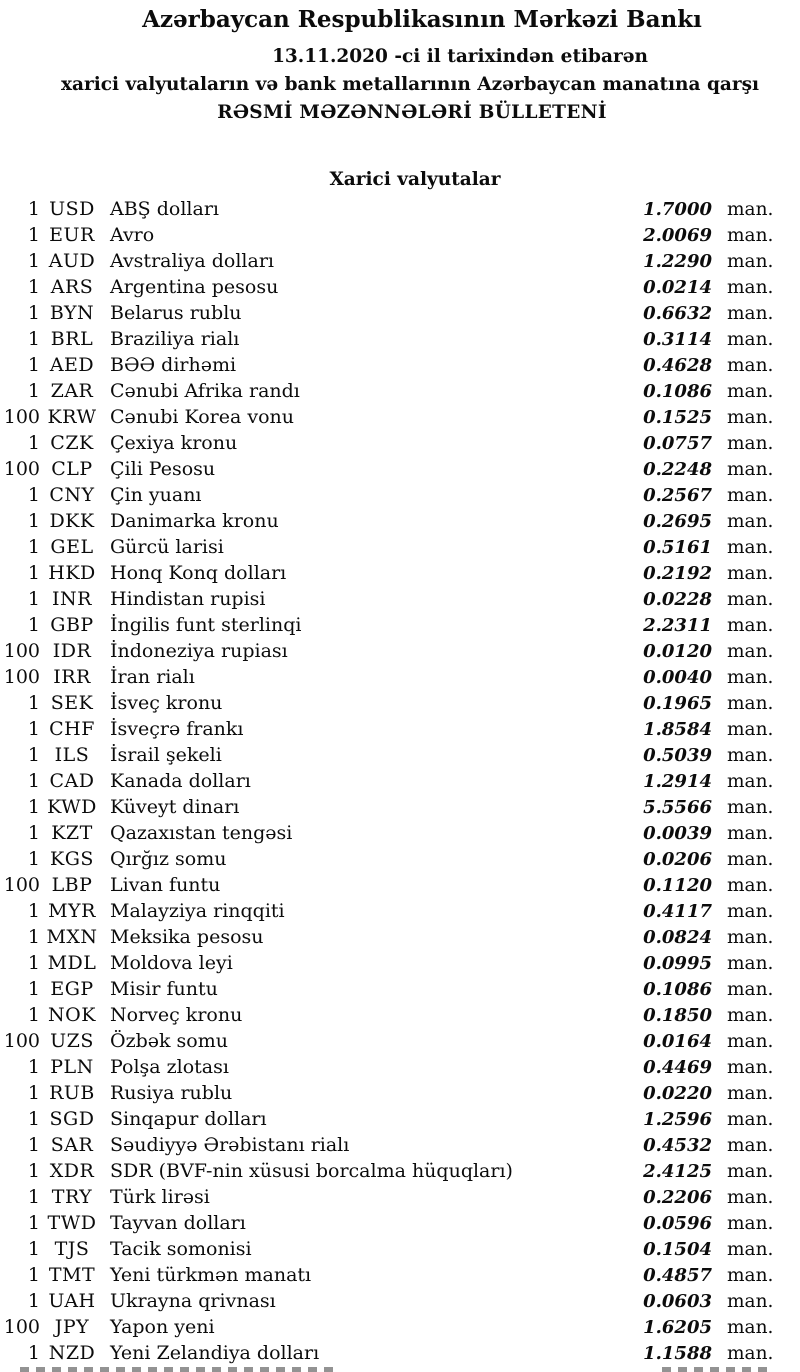 The height and width of the screenshot is (1372, 800). Describe the element at coordinates (400, 313) in the screenshot. I see `table-row: 1 BYN Belarus rublu 0.6632 man.` at that location.